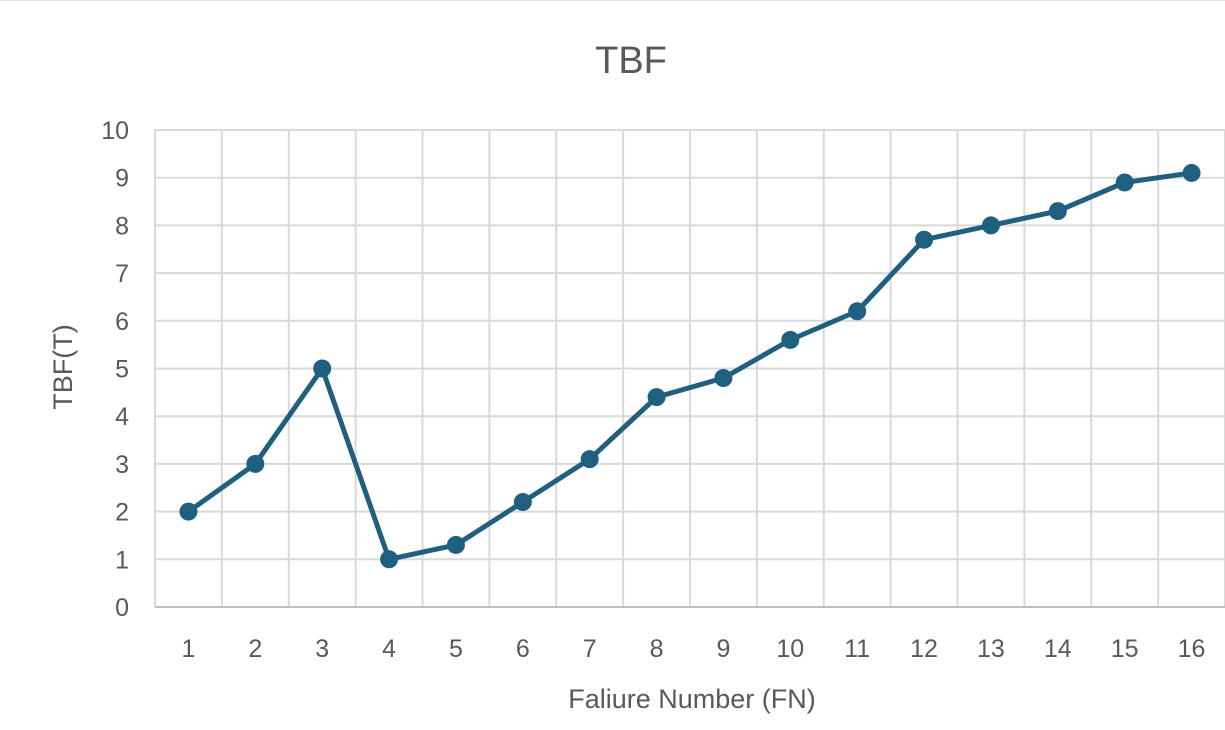 The height and width of the screenshot is (730, 1225). Describe the element at coordinates (631, 61) in the screenshot. I see `chart-title: TBF` at that location.